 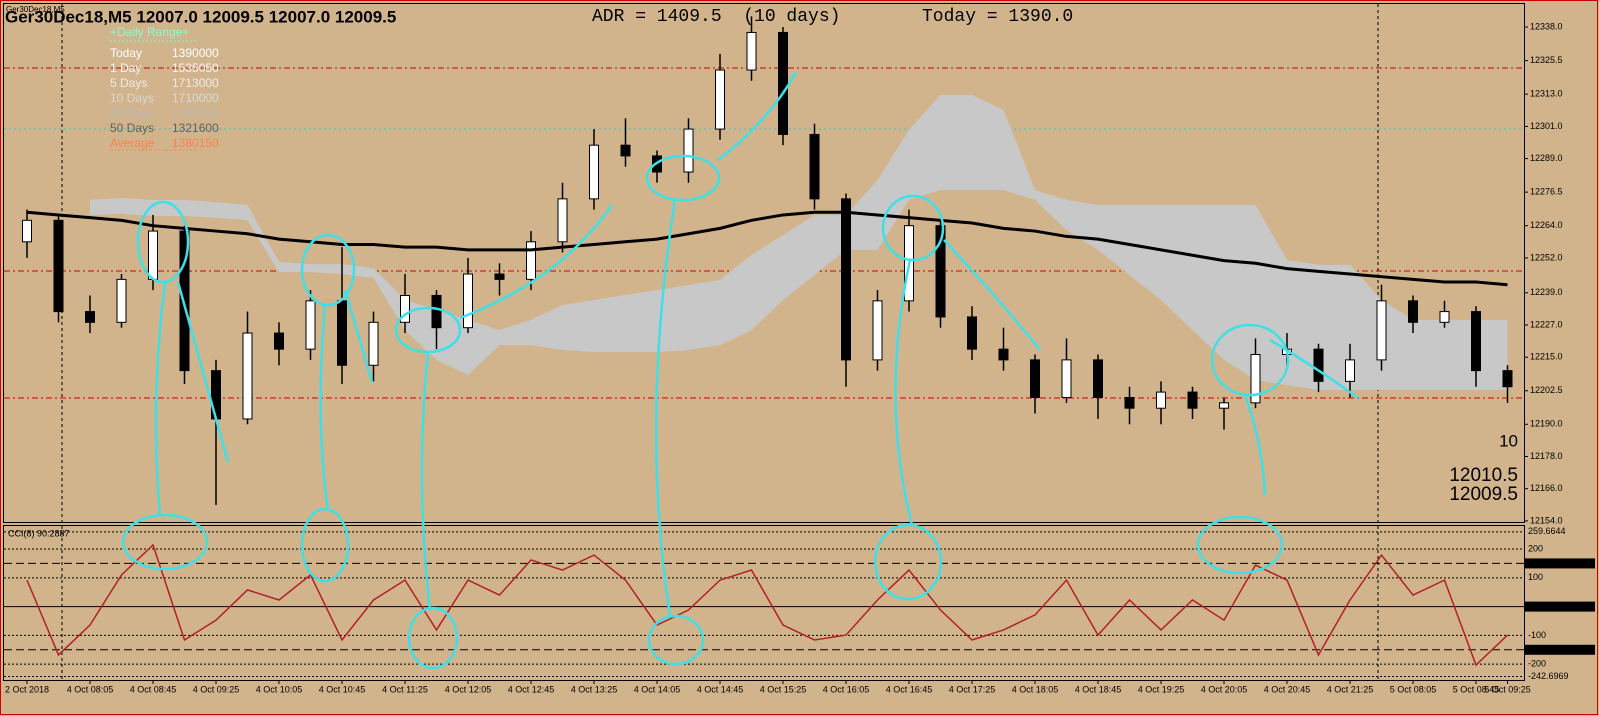 I want to click on daily-range-value: 1380150, so click(x=195, y=143).